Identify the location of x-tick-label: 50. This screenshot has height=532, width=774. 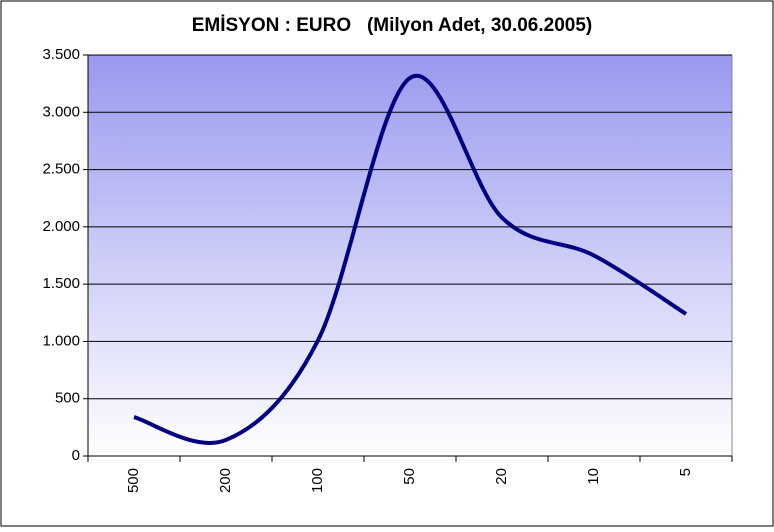
(409, 476).